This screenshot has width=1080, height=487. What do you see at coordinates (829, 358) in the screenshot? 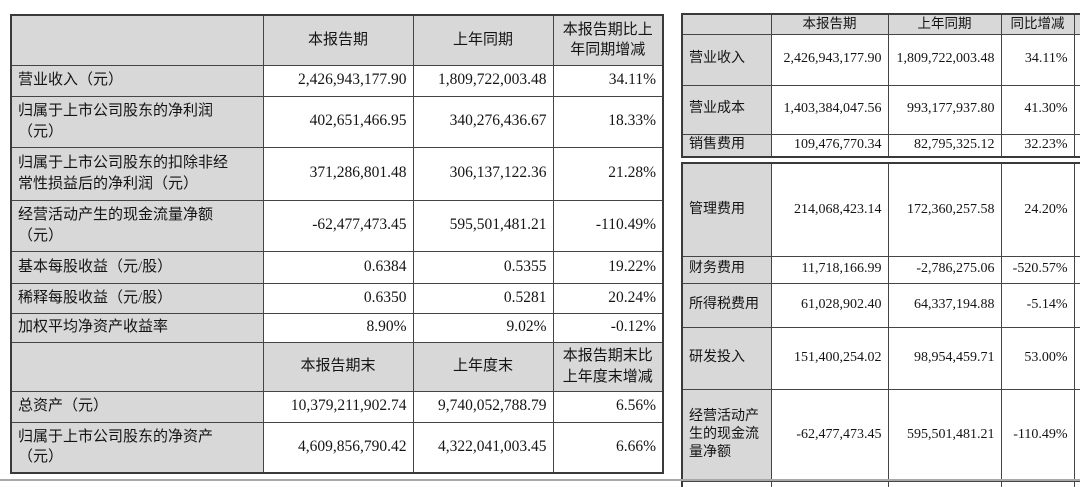
I see `value-current: 151,400,254.02` at bounding box center [829, 358].